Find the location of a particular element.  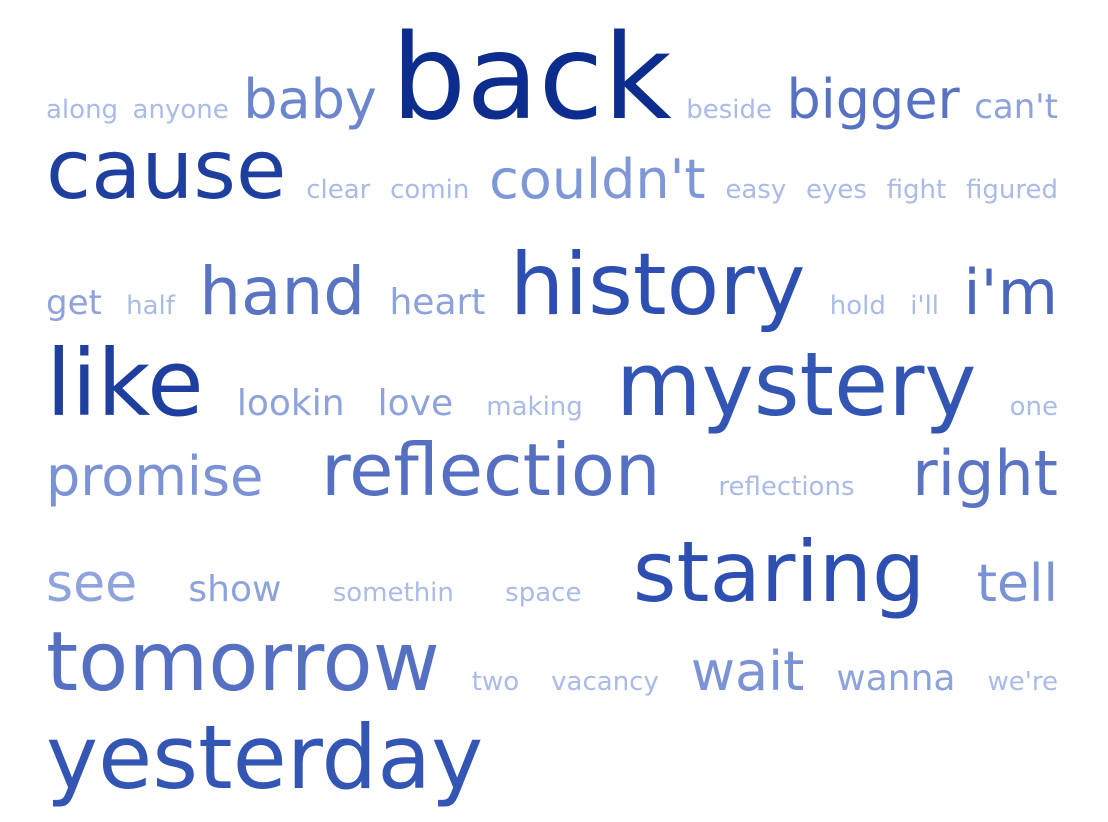

cloud-word: somethin is located at coordinates (393, 593).